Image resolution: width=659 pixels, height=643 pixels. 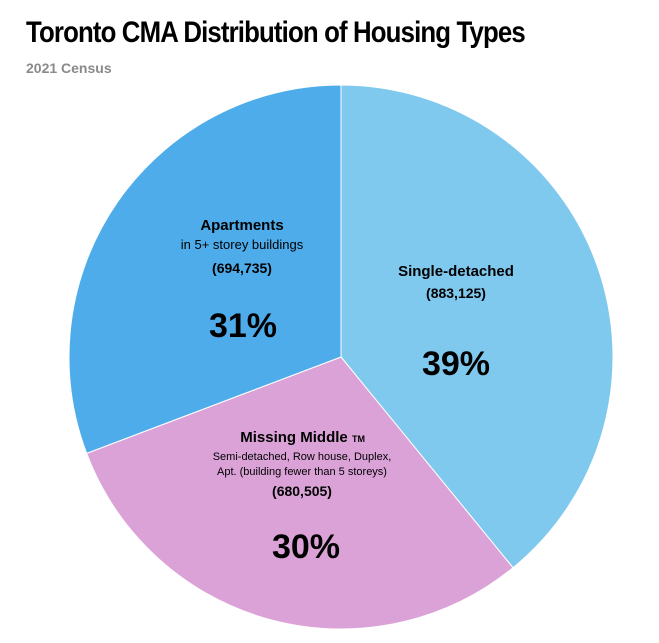 What do you see at coordinates (302, 457) in the screenshot?
I see `missing-middle-desc-line-1: Semi-detached, Row house, Duplex,` at bounding box center [302, 457].